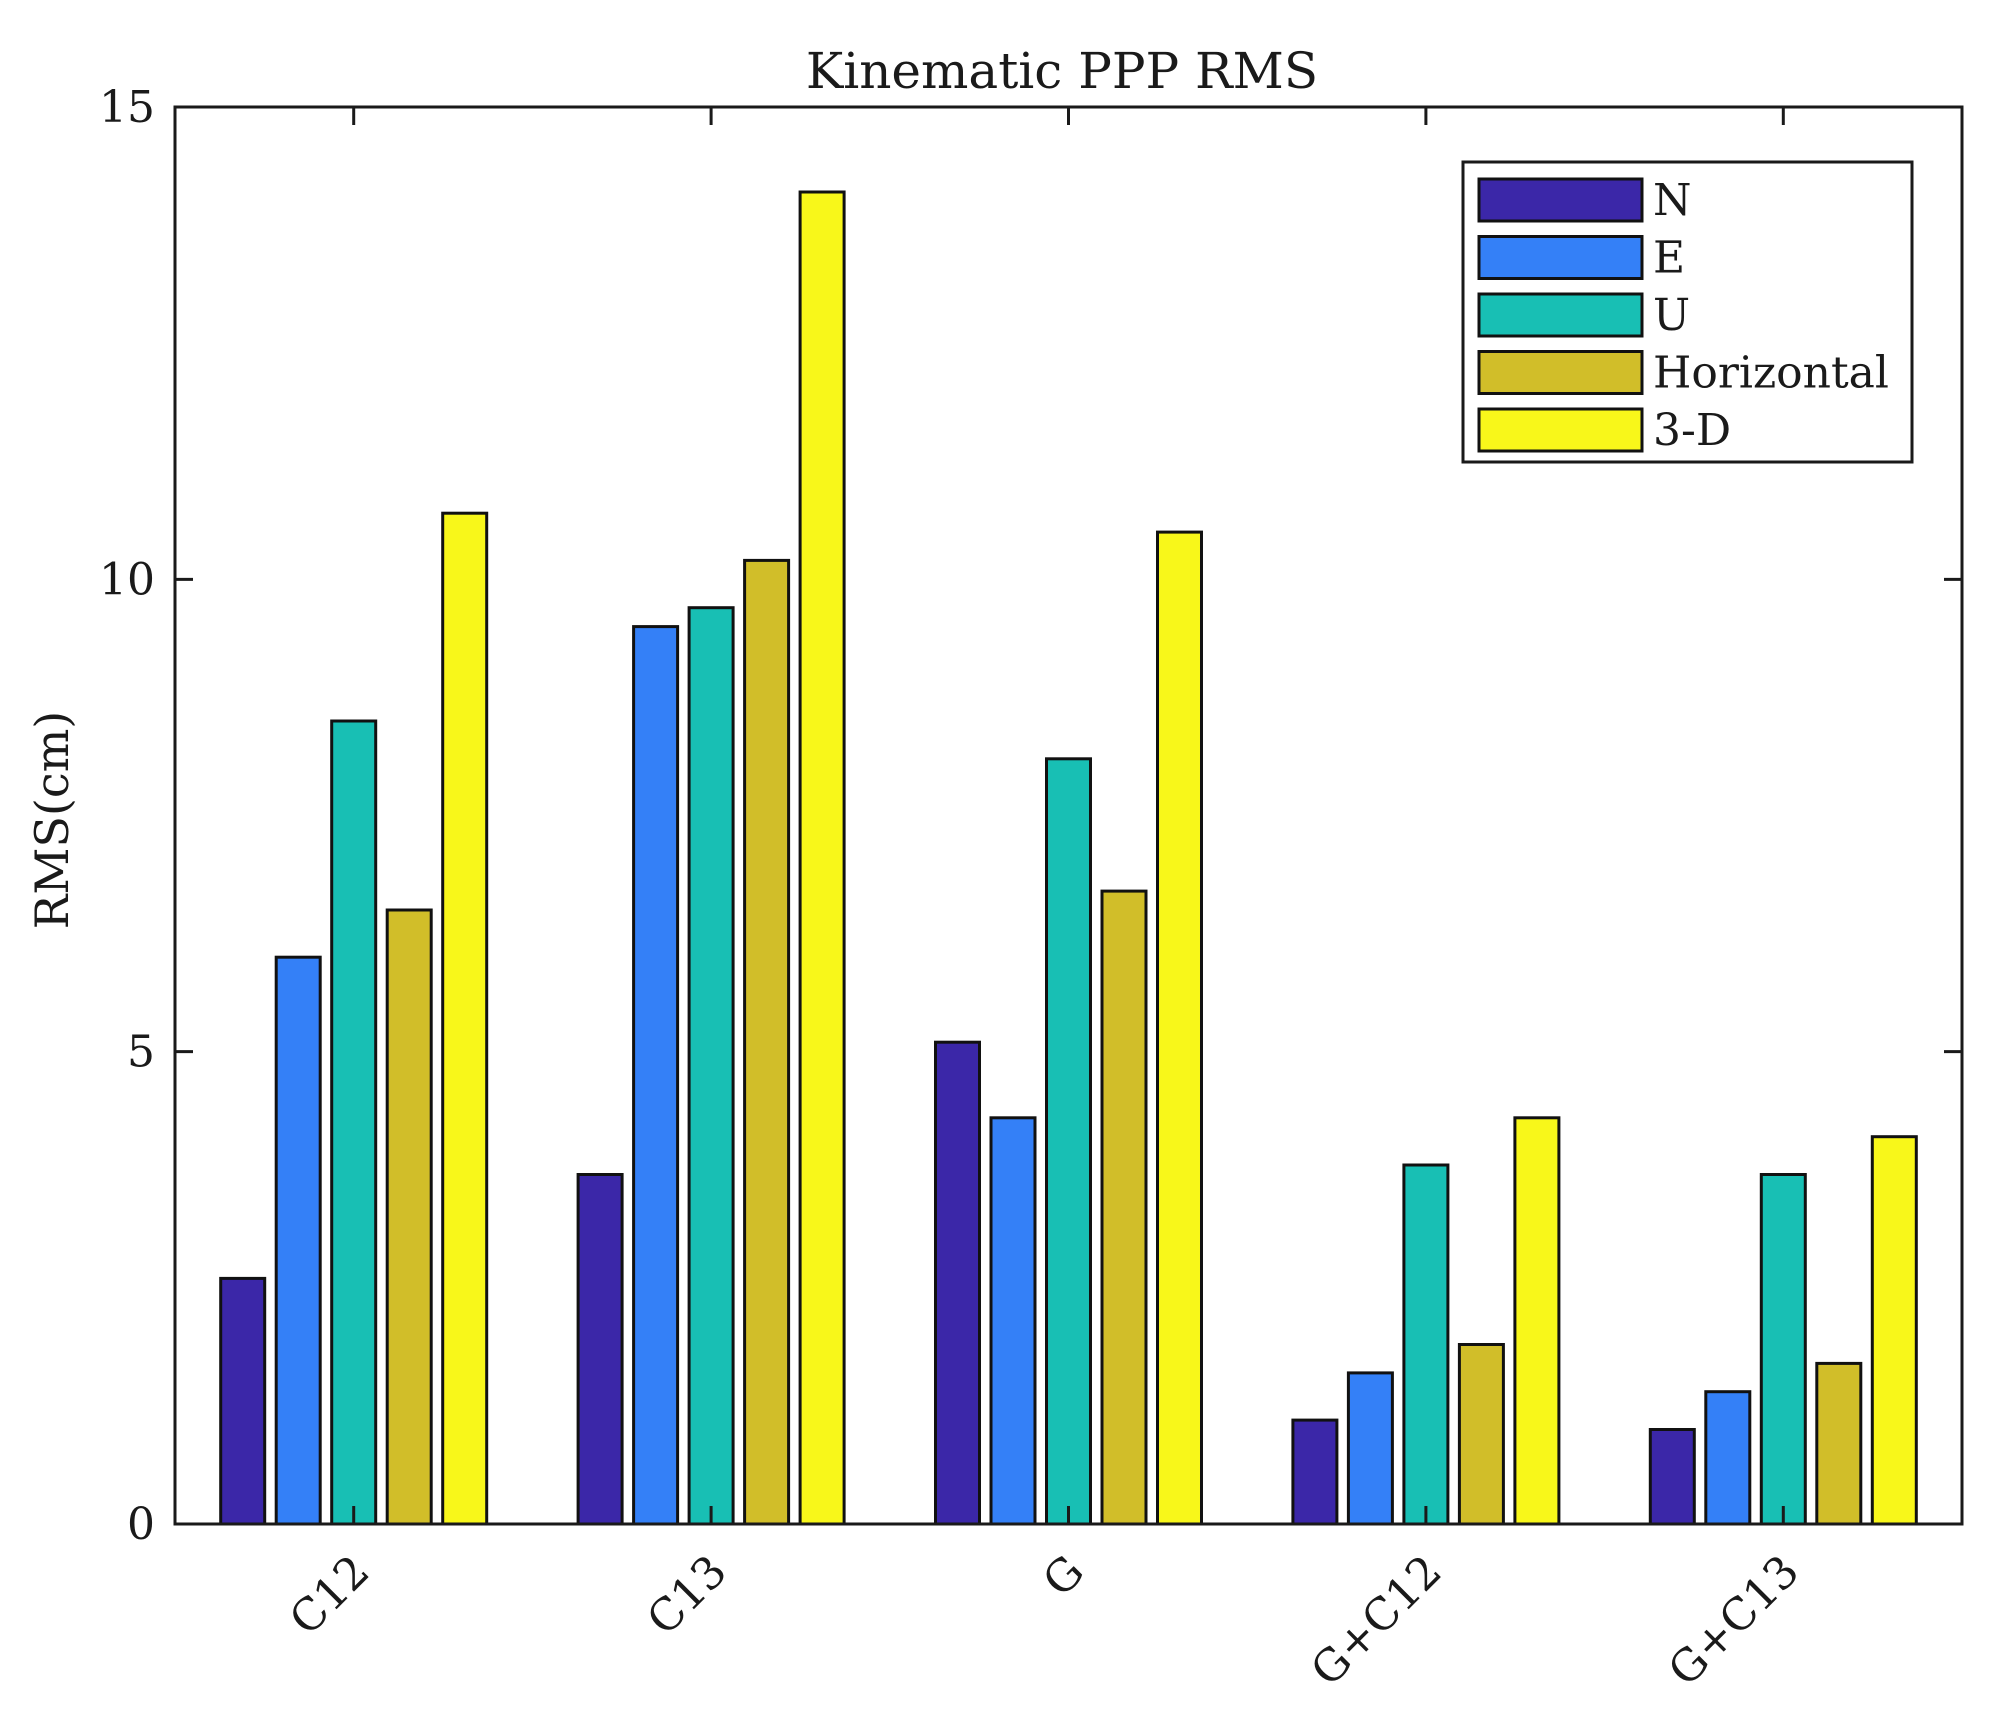 This screenshot has width=2005, height=1714. I want to click on bar-g-plus-c12-e, so click(1370, 1448).